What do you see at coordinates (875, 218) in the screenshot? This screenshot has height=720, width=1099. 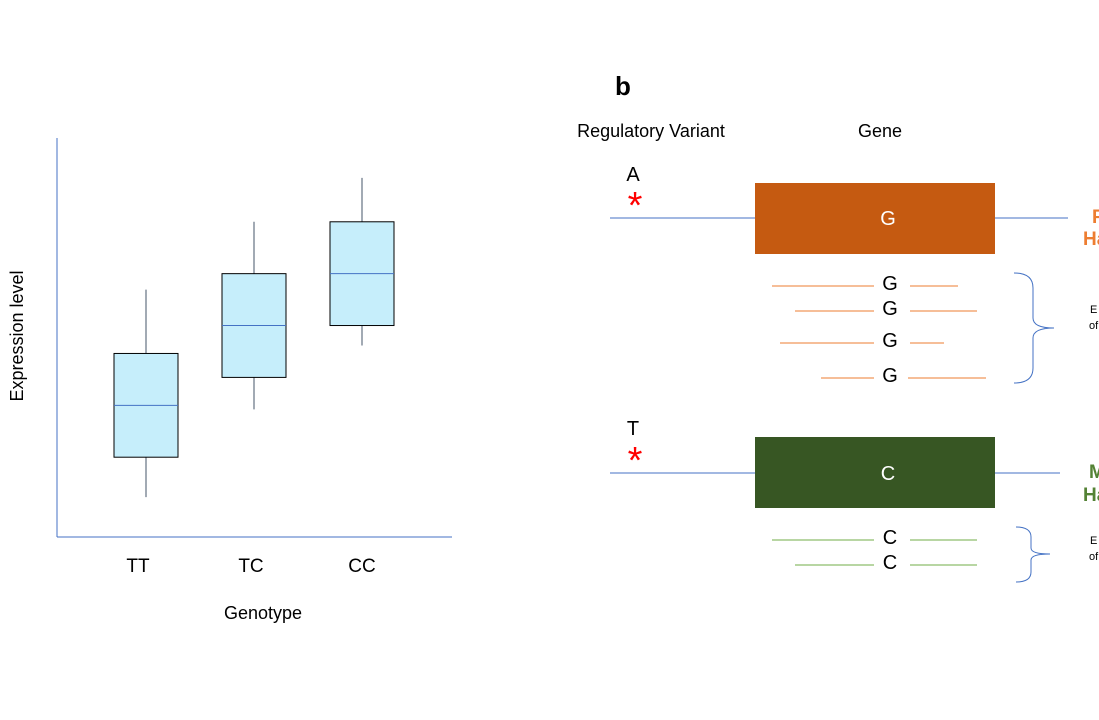 I see `gene-block-top` at bounding box center [875, 218].